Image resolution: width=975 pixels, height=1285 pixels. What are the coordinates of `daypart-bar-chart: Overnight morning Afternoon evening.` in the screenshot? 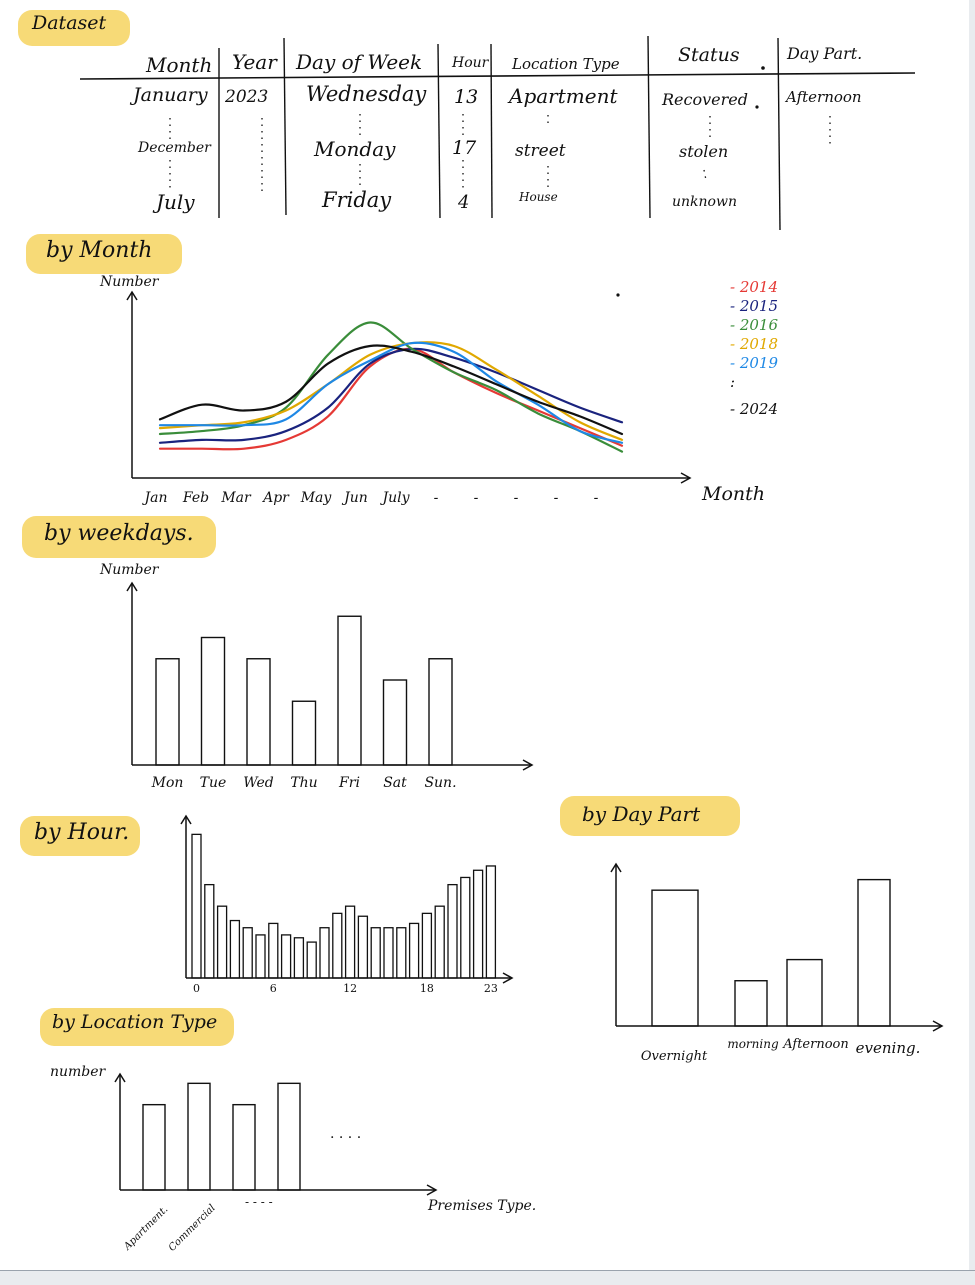 It's located at (777, 963).